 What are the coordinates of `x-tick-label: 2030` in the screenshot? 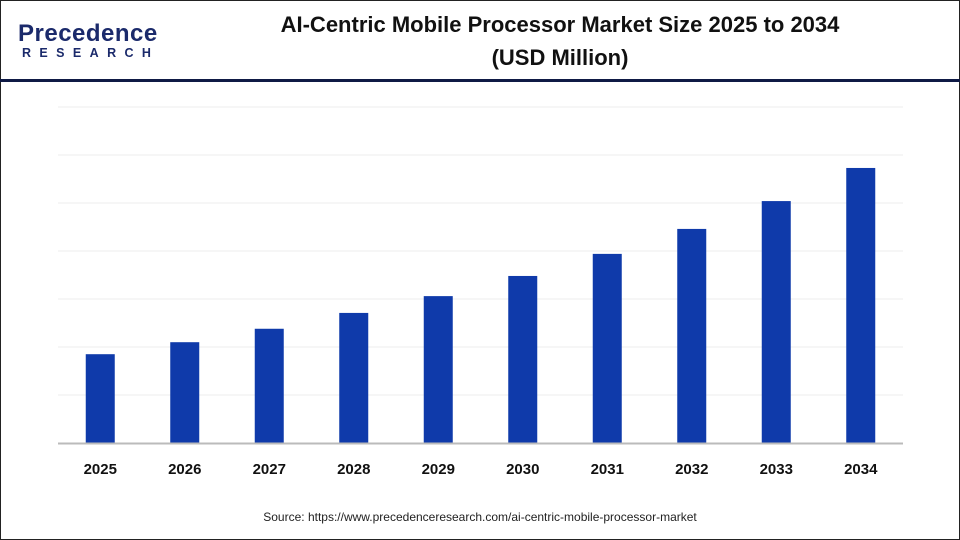 It's located at (522, 469).